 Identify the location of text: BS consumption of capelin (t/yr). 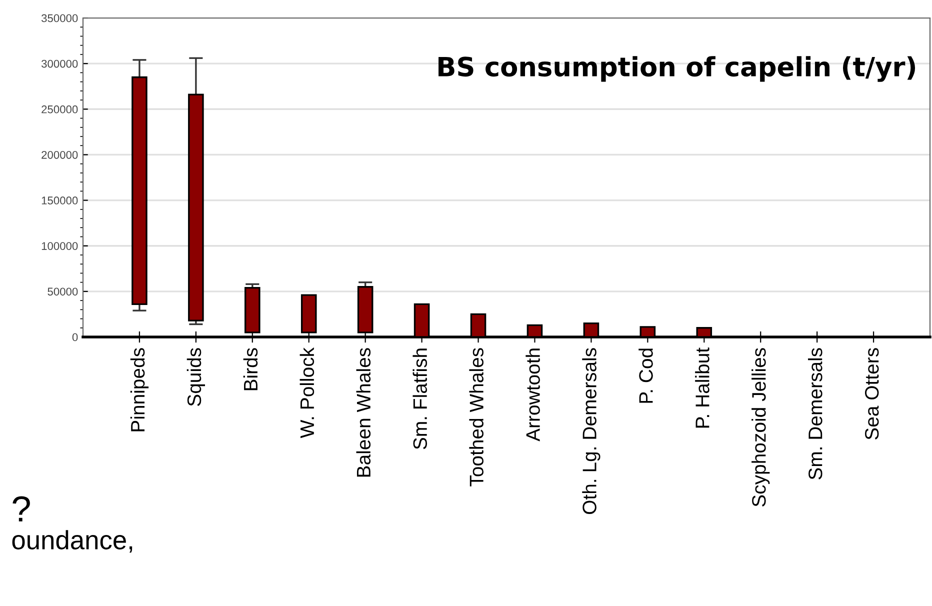
(677, 69).